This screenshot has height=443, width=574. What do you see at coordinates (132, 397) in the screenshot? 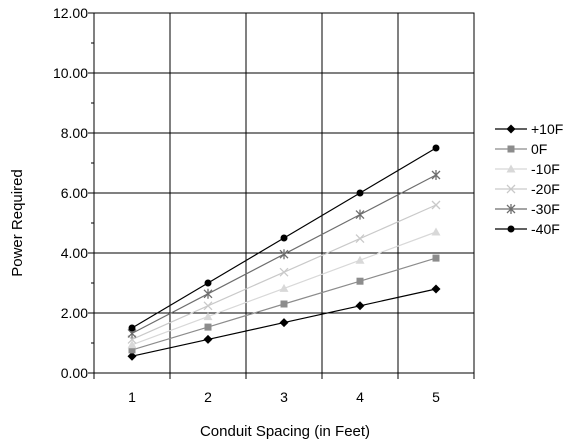
I see `x-tick-label: 1` at bounding box center [132, 397].